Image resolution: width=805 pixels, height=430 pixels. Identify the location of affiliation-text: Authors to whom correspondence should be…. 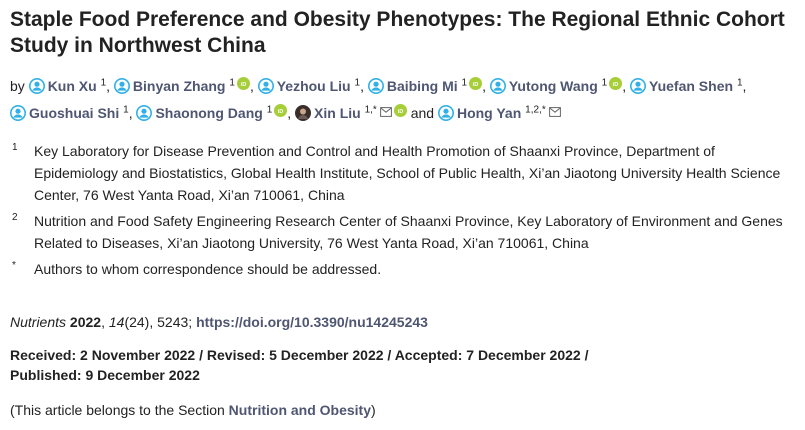
(208, 269).